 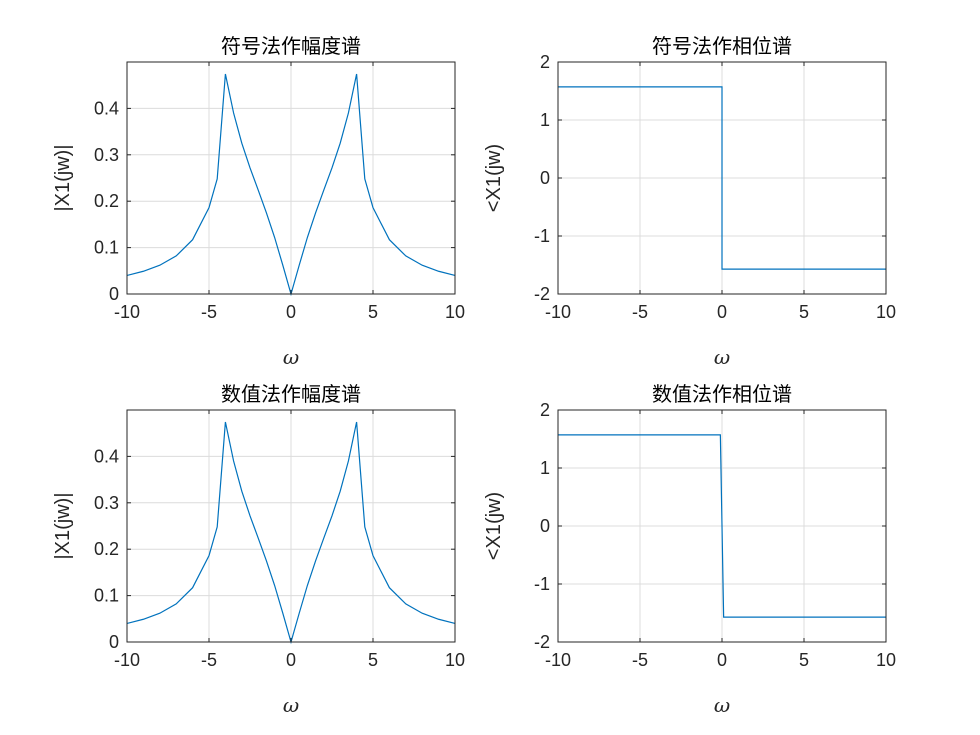 I want to click on chart-title: 符号法作相位谱, so click(x=722, y=46).